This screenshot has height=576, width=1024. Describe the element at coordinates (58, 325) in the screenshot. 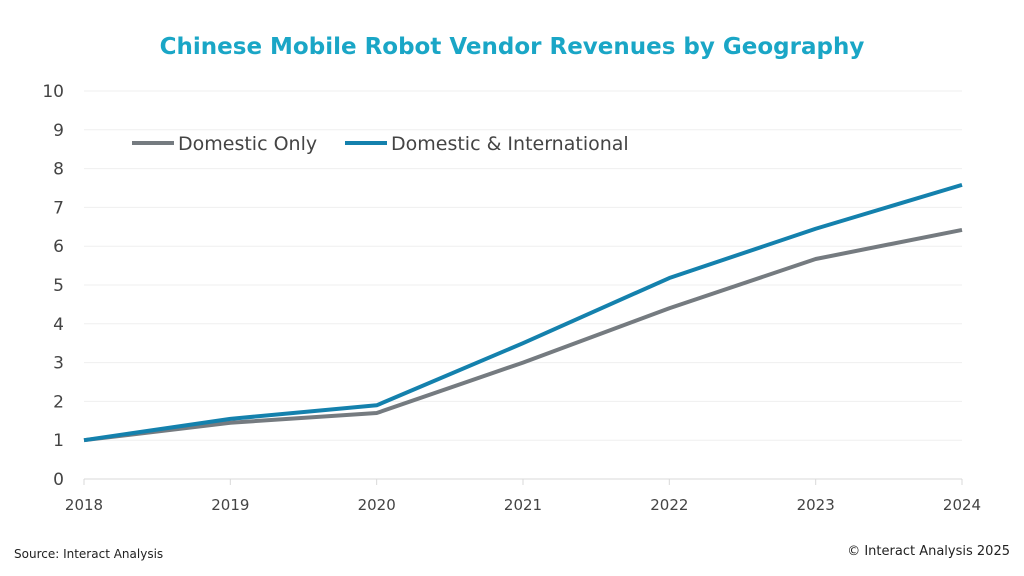

I see `y-tick-label: 4` at that location.